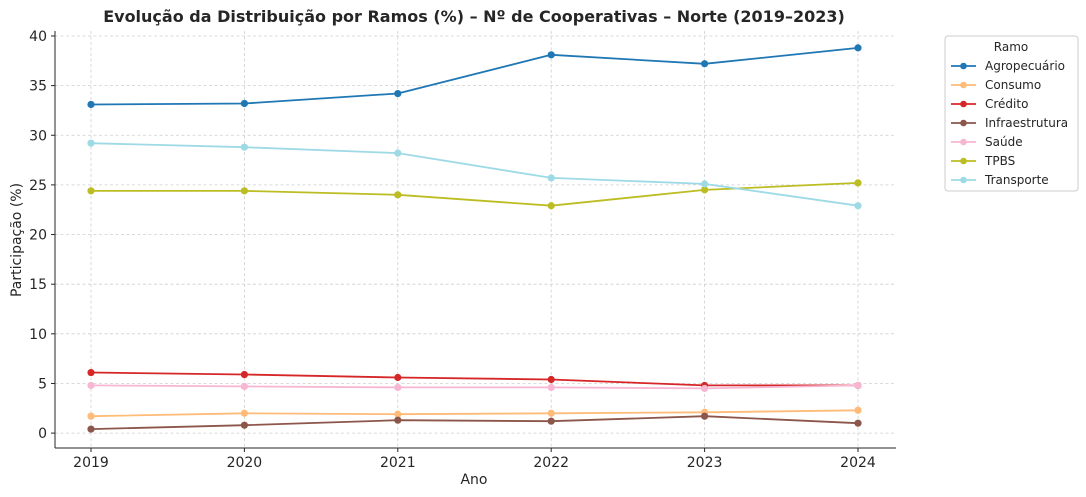  What do you see at coordinates (1026, 123) in the screenshot?
I see `legend-label: Infraestrutura` at bounding box center [1026, 123].